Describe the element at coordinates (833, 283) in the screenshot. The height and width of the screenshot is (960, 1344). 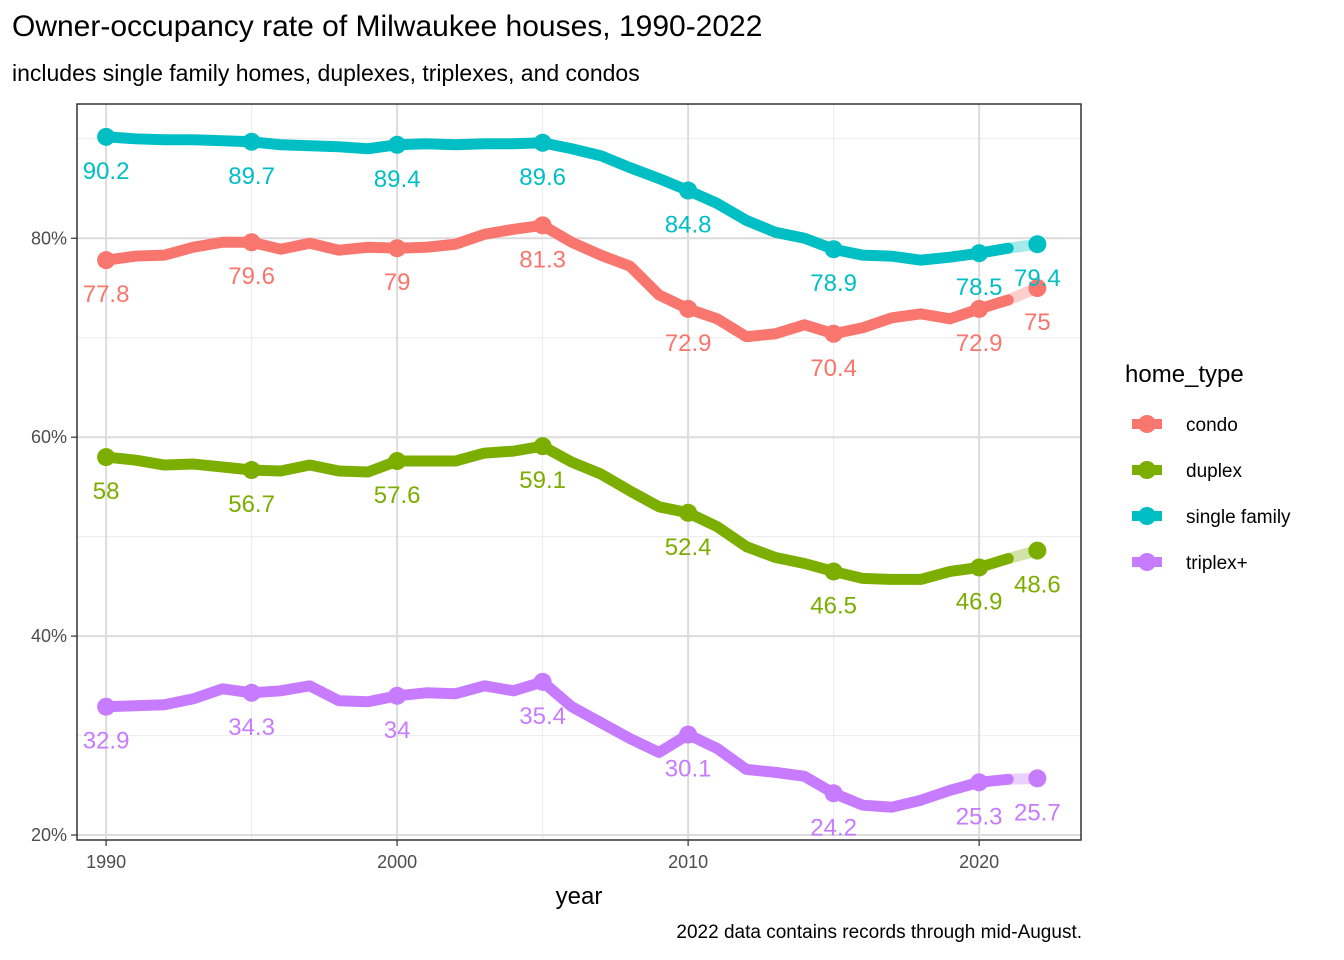
I see `data-label: 78.9` at that location.